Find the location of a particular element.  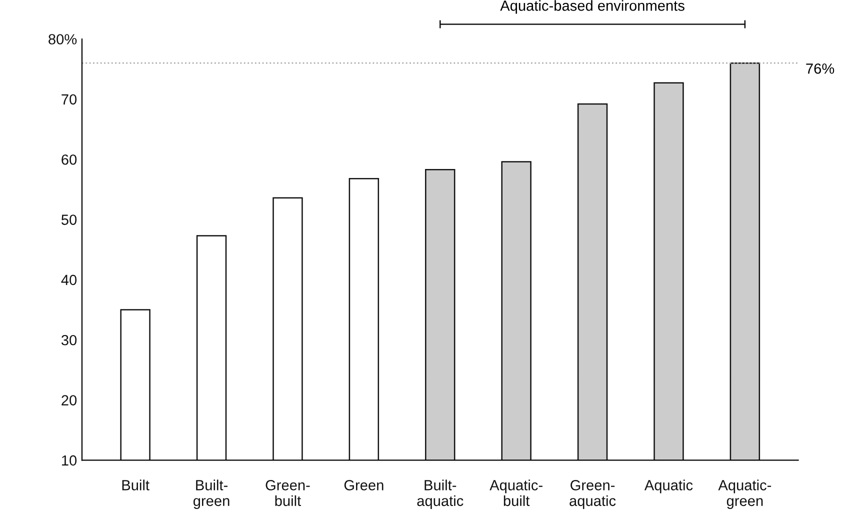

y-tick-label: 30 is located at coordinates (69, 340).